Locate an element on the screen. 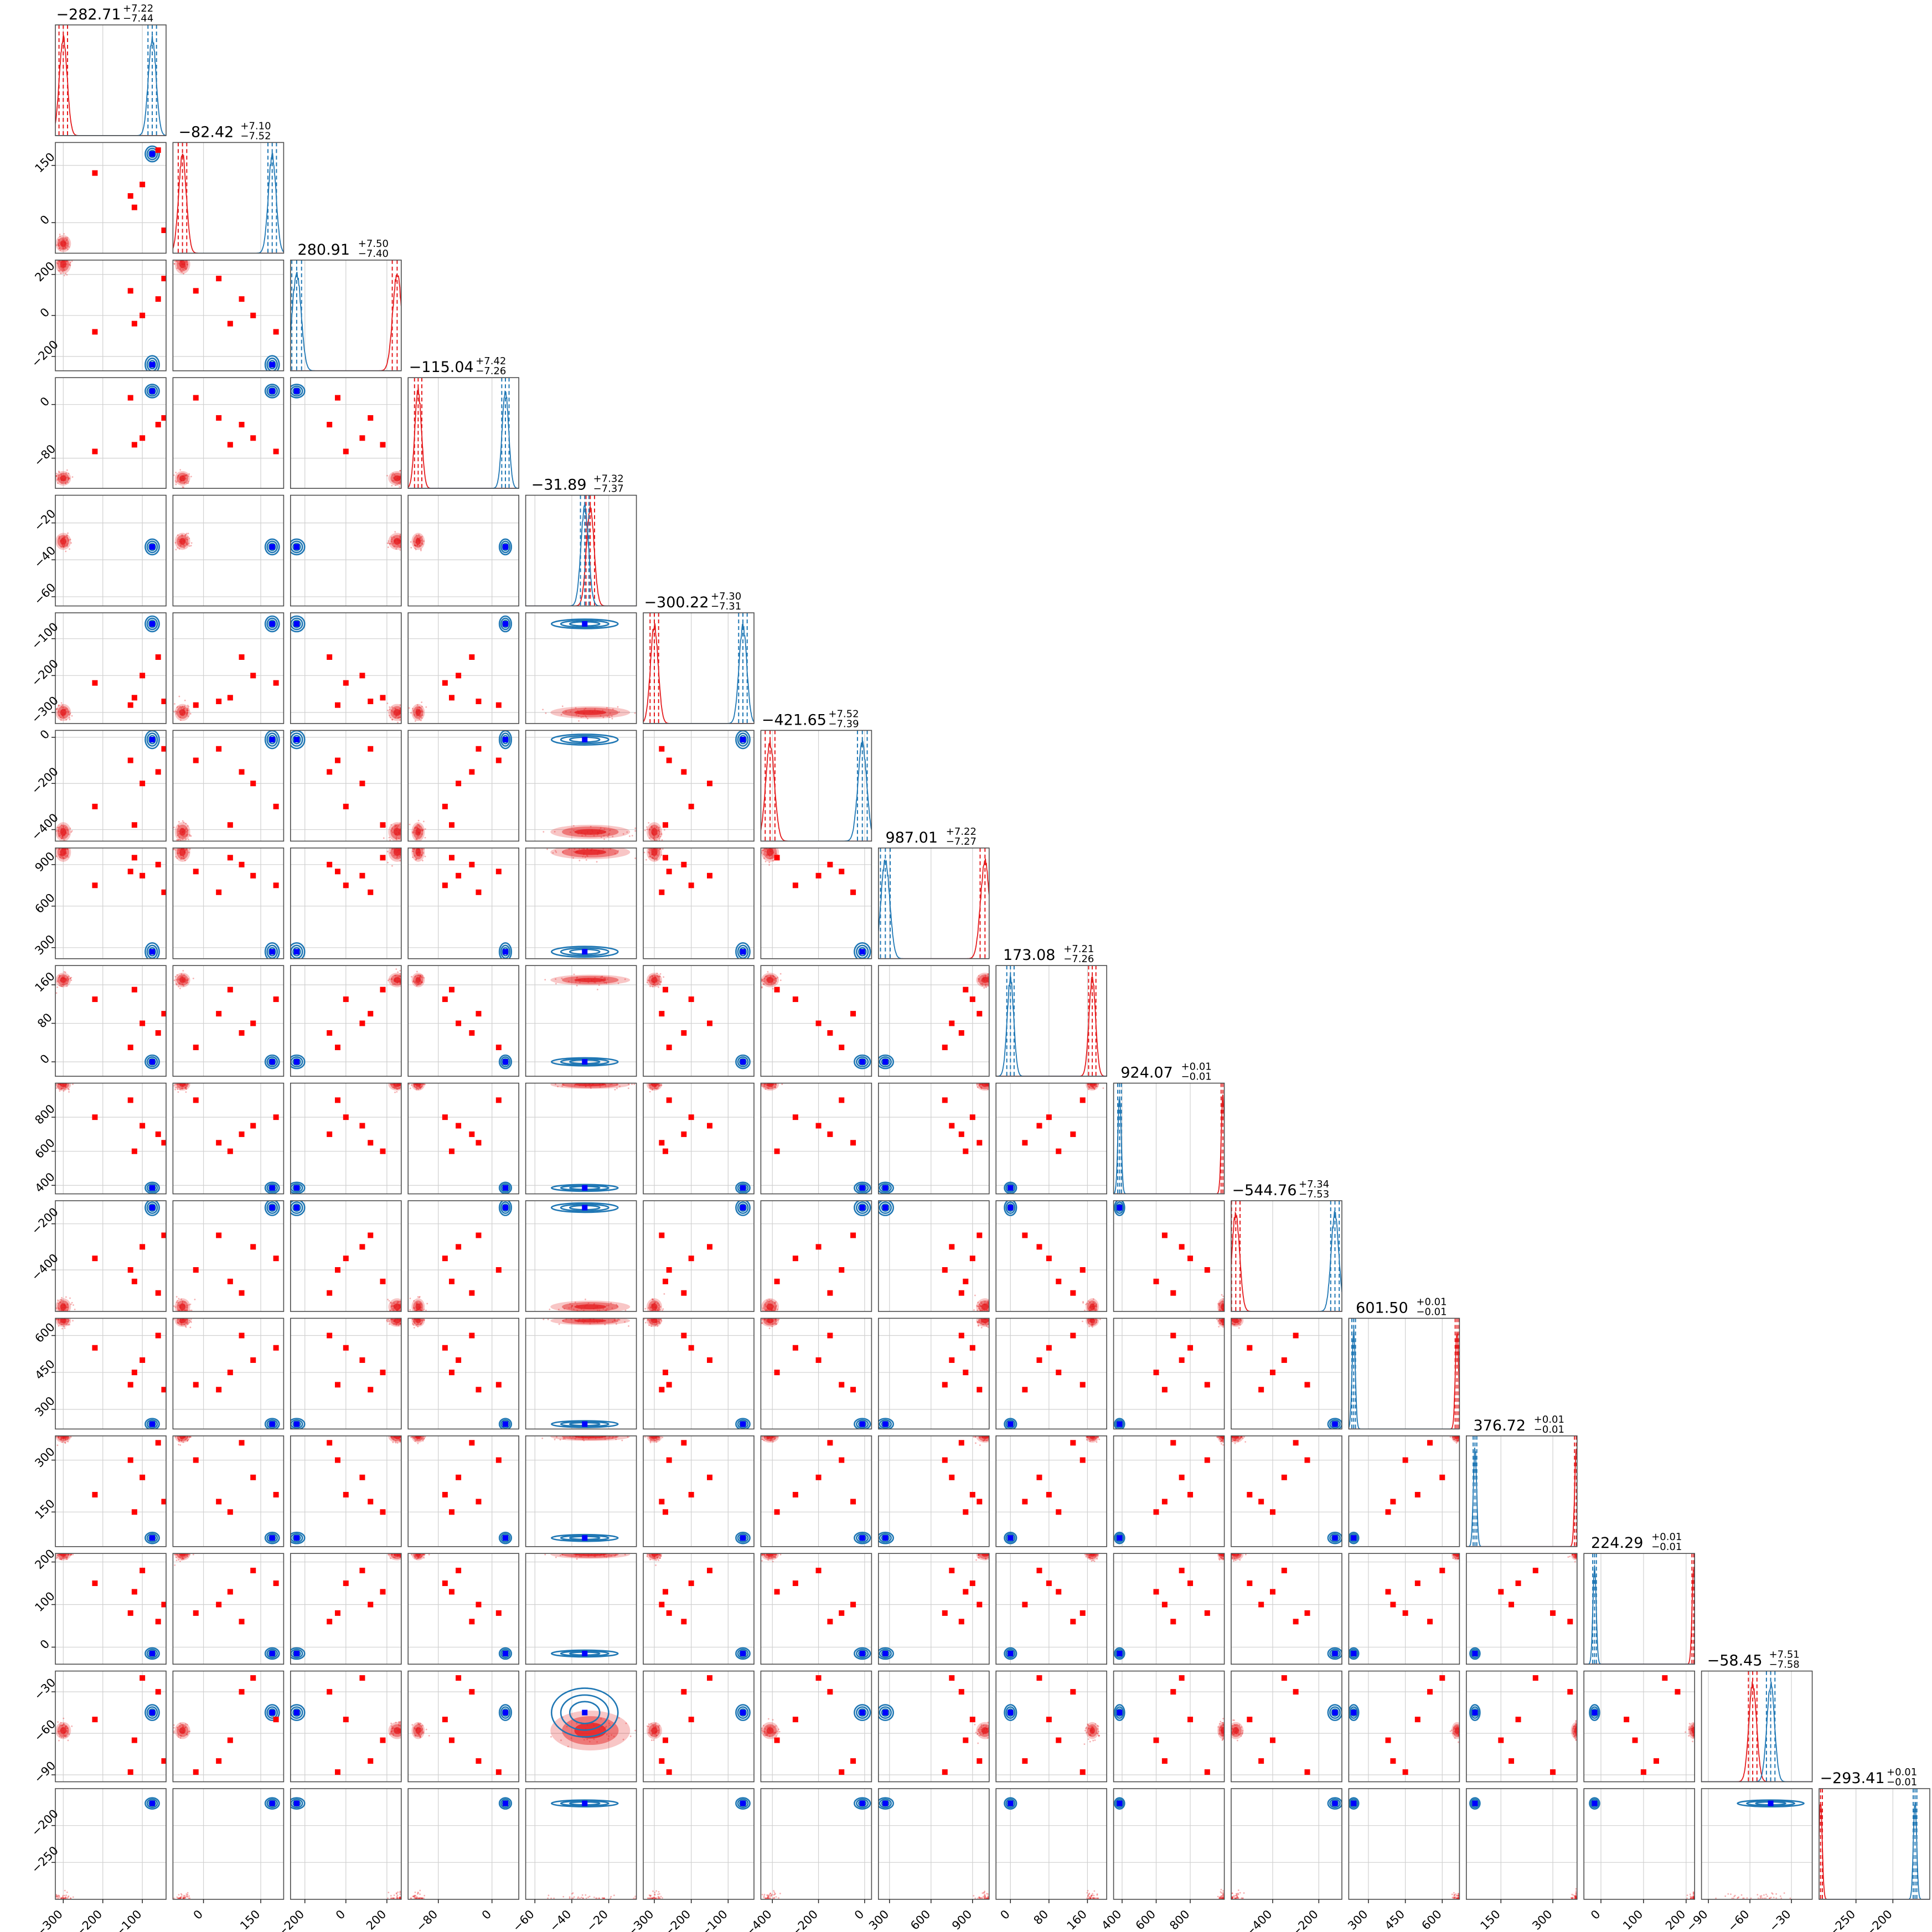 This screenshot has height=1932, width=1932. contour-red-inner is located at coordinates (590, 712).